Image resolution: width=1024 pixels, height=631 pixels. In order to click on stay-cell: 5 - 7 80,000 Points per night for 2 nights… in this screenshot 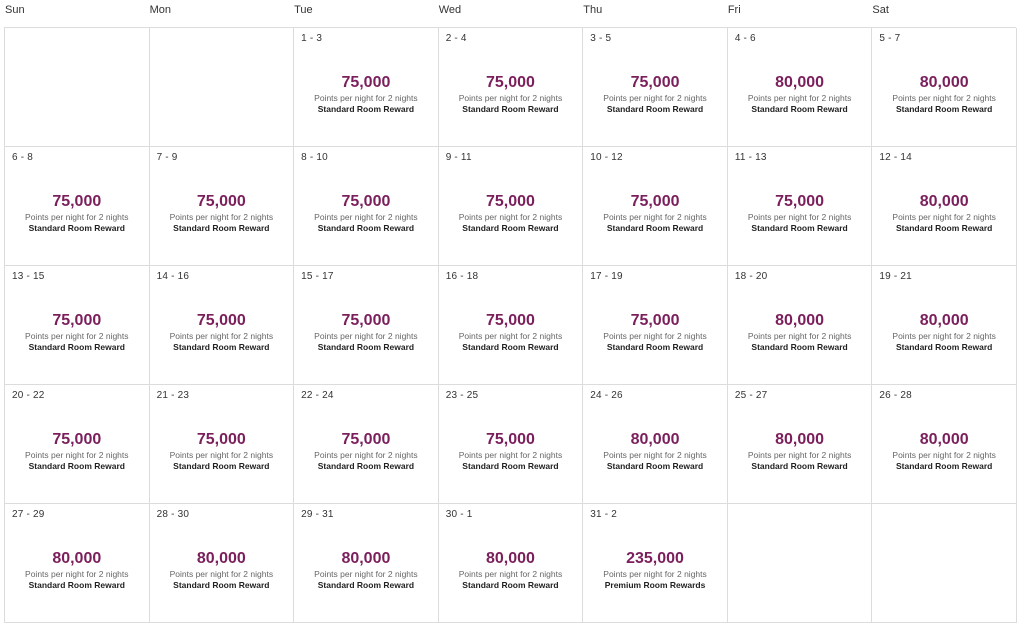, I will do `click(944, 87)`.